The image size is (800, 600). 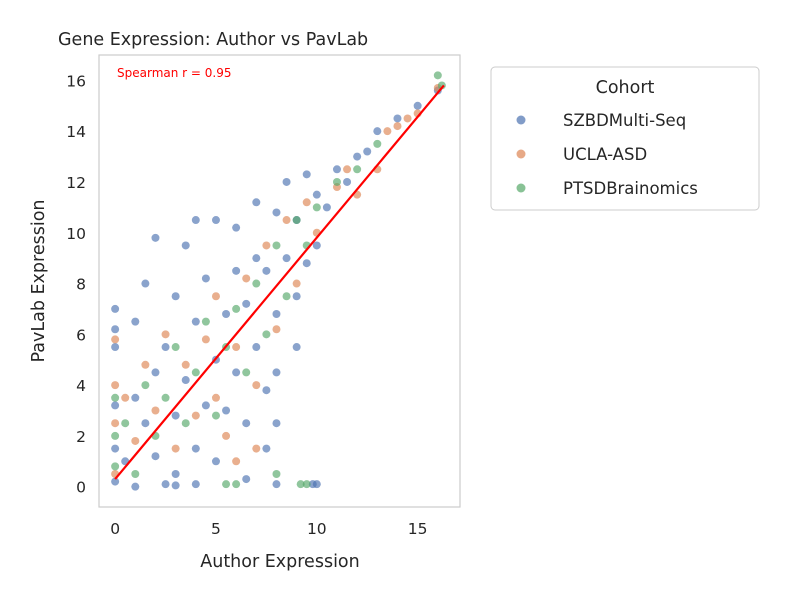 What do you see at coordinates (418, 529) in the screenshot?
I see `x-tick-label-15: 15` at bounding box center [418, 529].